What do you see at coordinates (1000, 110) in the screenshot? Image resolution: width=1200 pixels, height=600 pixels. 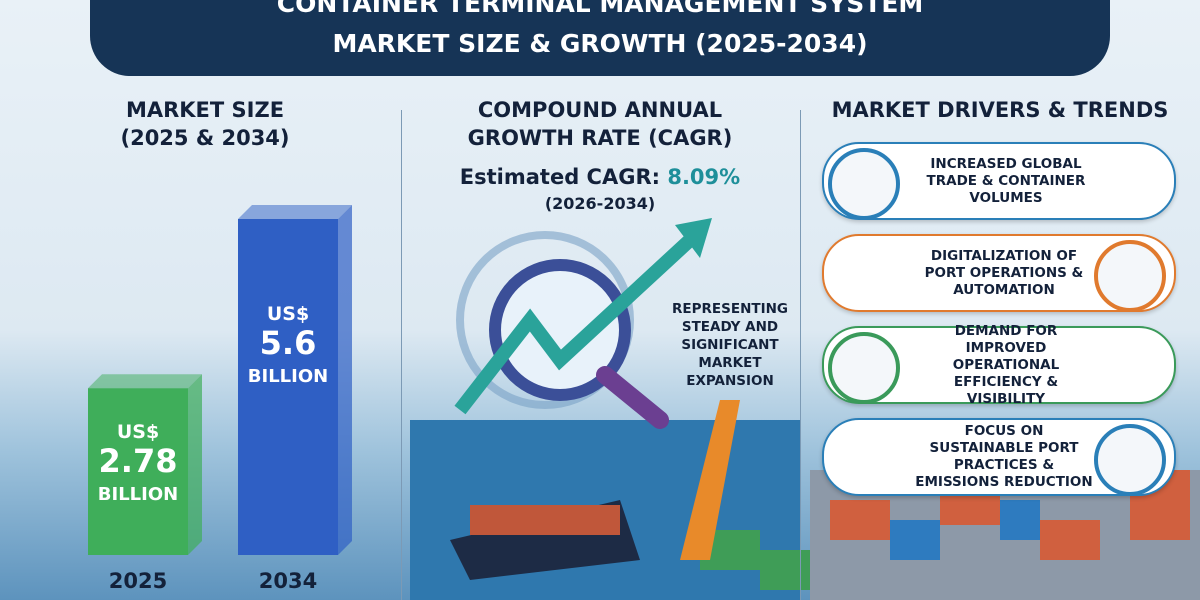 I see `section-title: MARKET DRIVERS & TRENDS` at bounding box center [1000, 110].